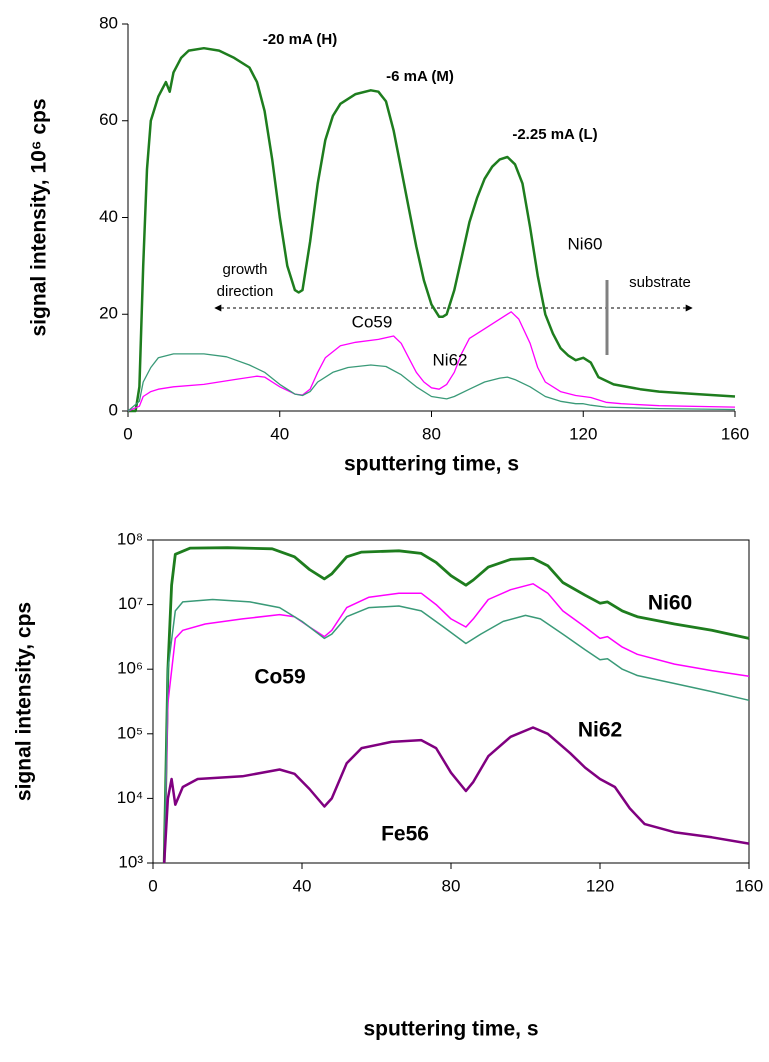 The image size is (769, 1062). Describe the element at coordinates (245, 291) in the screenshot. I see `annotation: direction` at that location.